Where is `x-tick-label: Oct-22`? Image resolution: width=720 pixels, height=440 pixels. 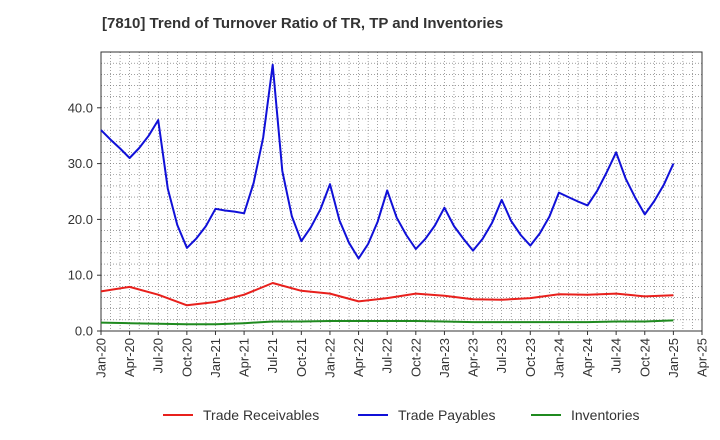 x-tick-label: Oct-22 is located at coordinates (415, 357).